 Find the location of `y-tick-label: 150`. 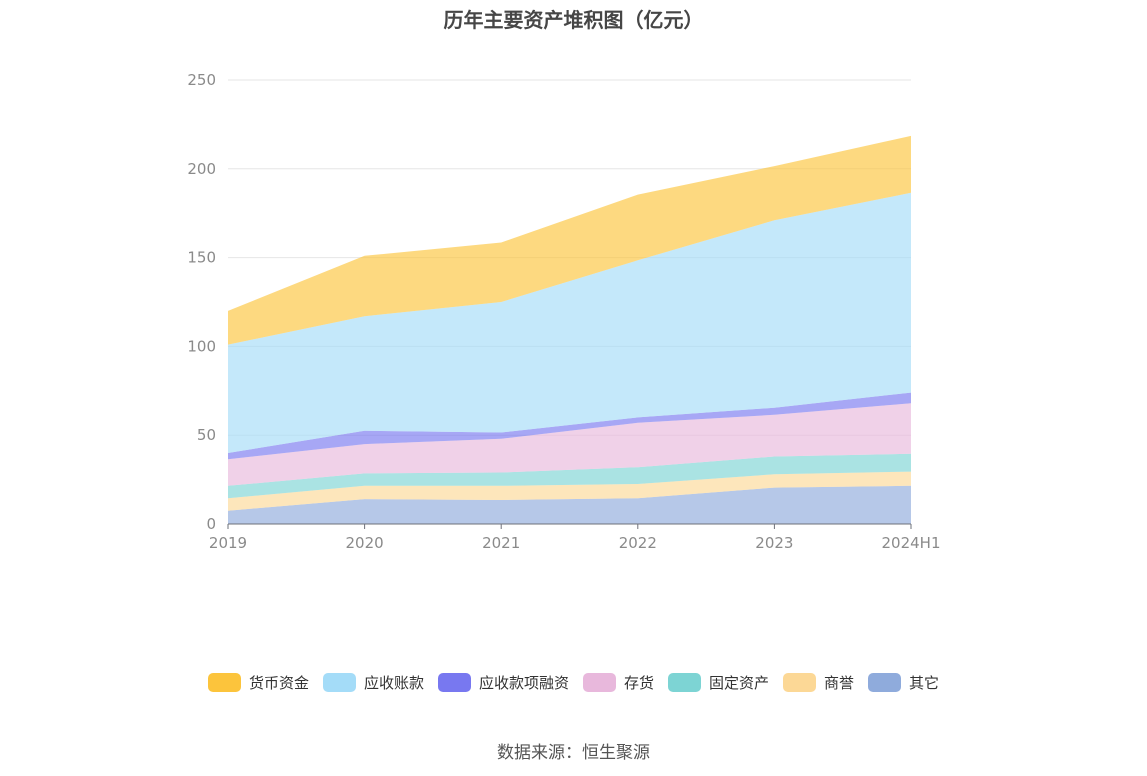

y-tick-label: 150 is located at coordinates (201, 258).